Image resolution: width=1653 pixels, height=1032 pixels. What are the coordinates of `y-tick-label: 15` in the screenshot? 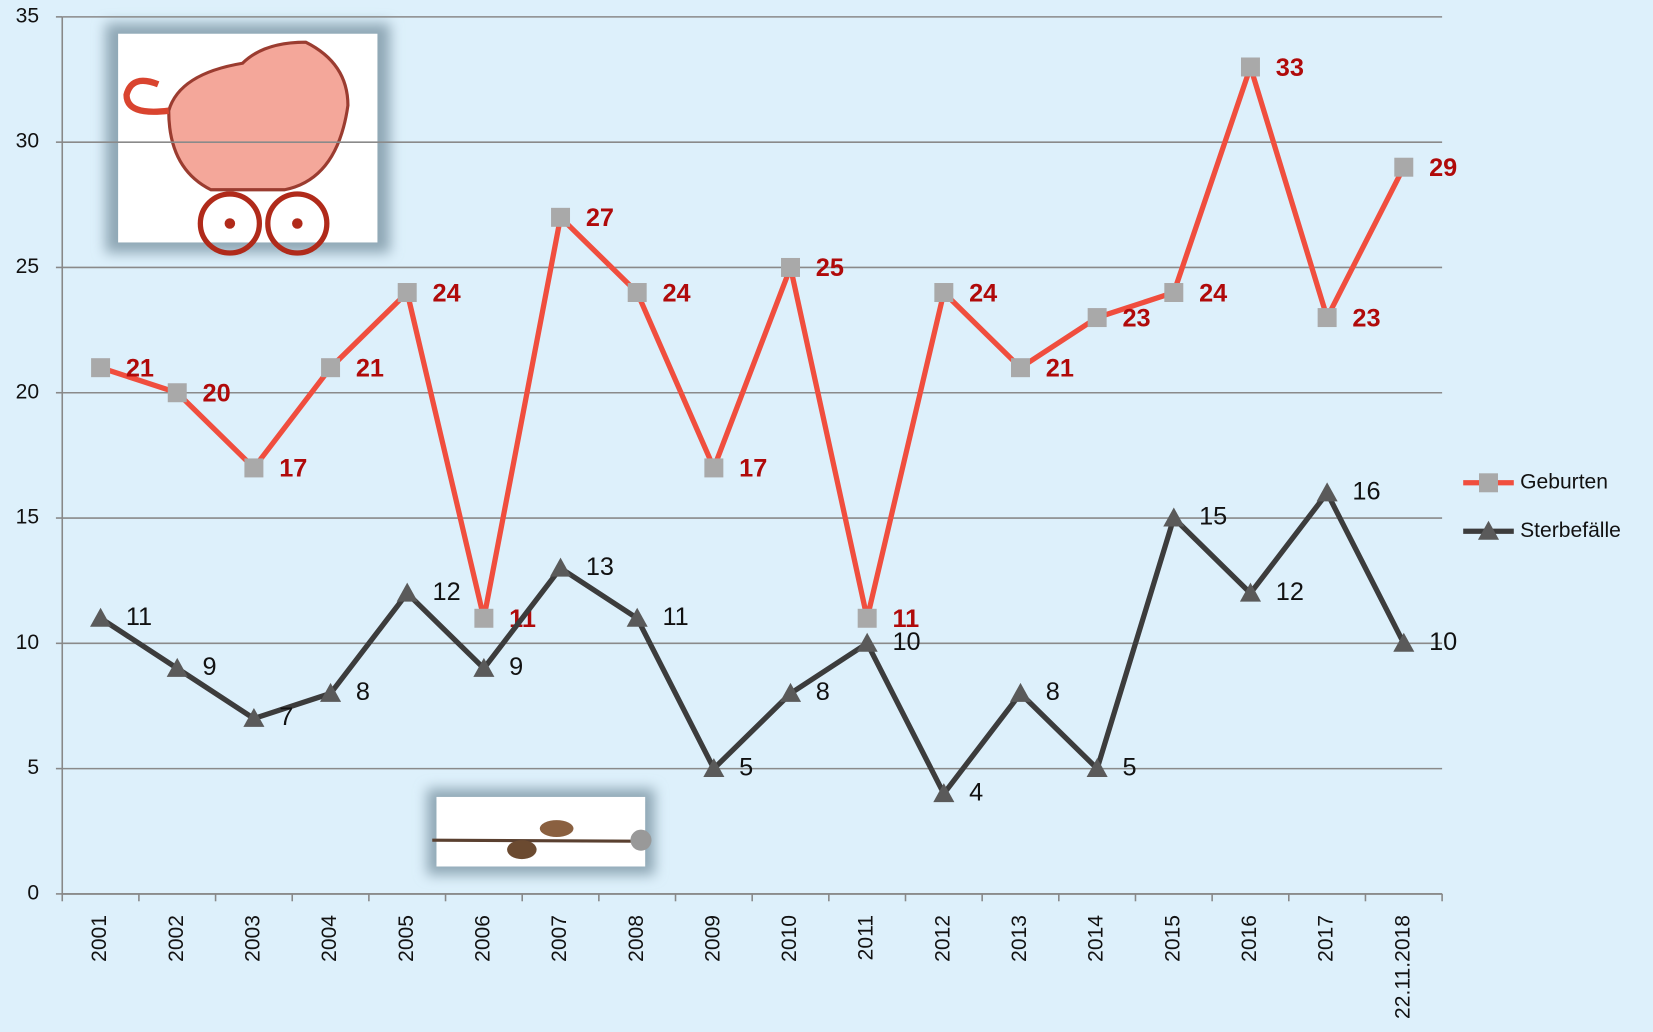 It's located at (27, 517).